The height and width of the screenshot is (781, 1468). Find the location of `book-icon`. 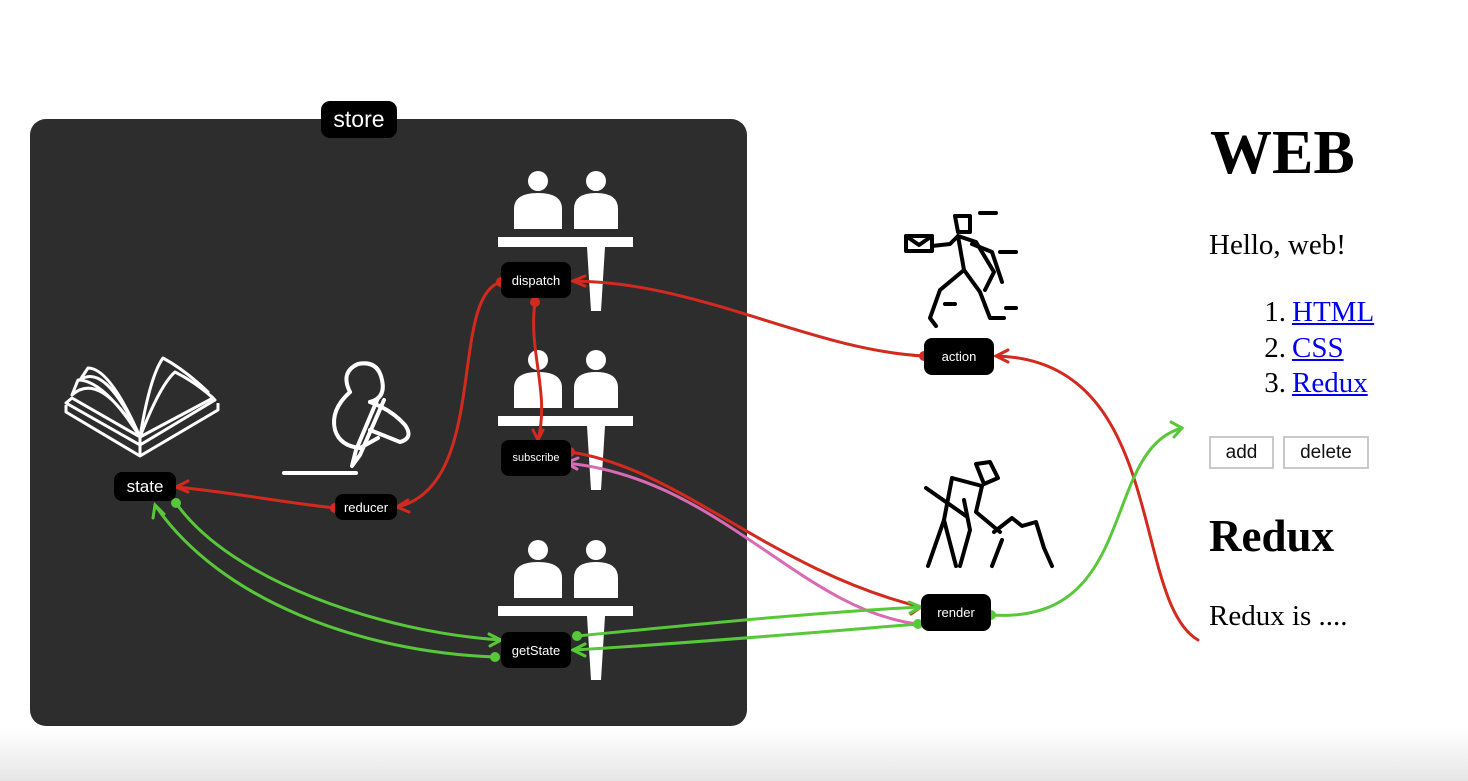

book-icon is located at coordinates (142, 407).